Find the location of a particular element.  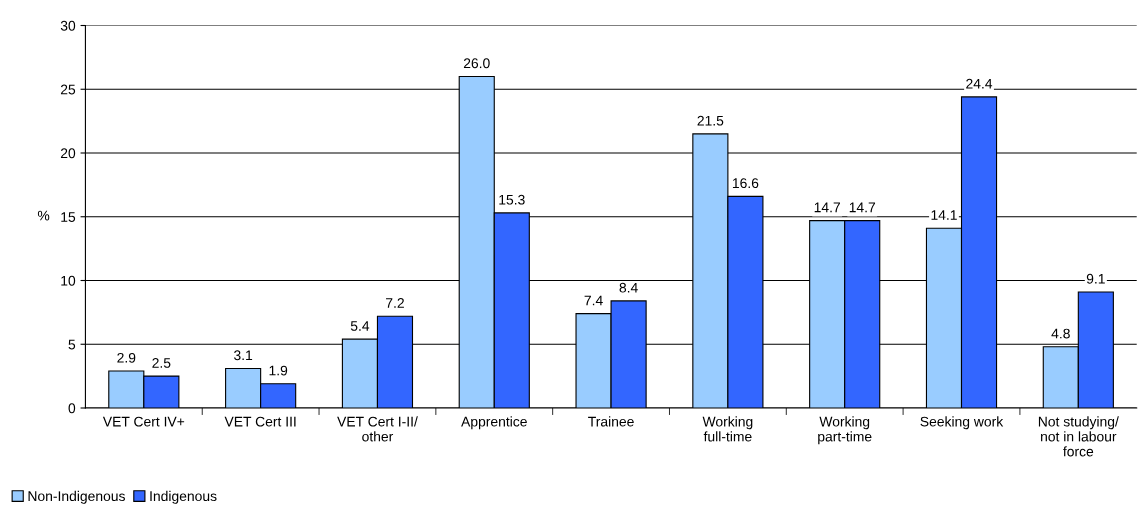

x-tick-label: Working part-time is located at coordinates (845, 430).